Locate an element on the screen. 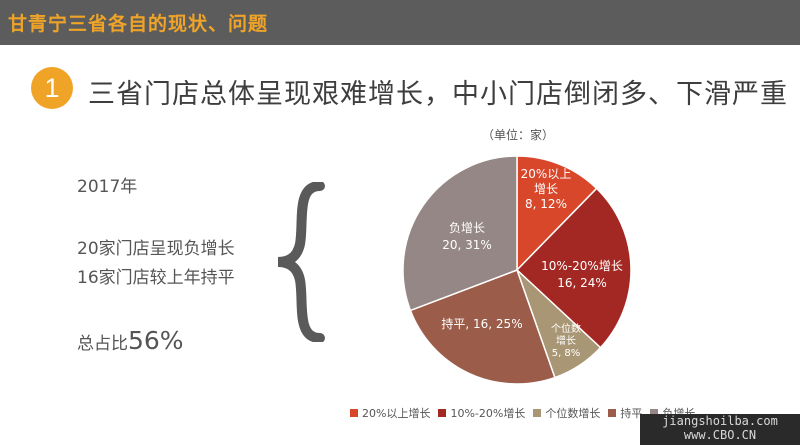 This screenshot has height=445, width=800. section-number-badge: 1 is located at coordinates (52, 88).